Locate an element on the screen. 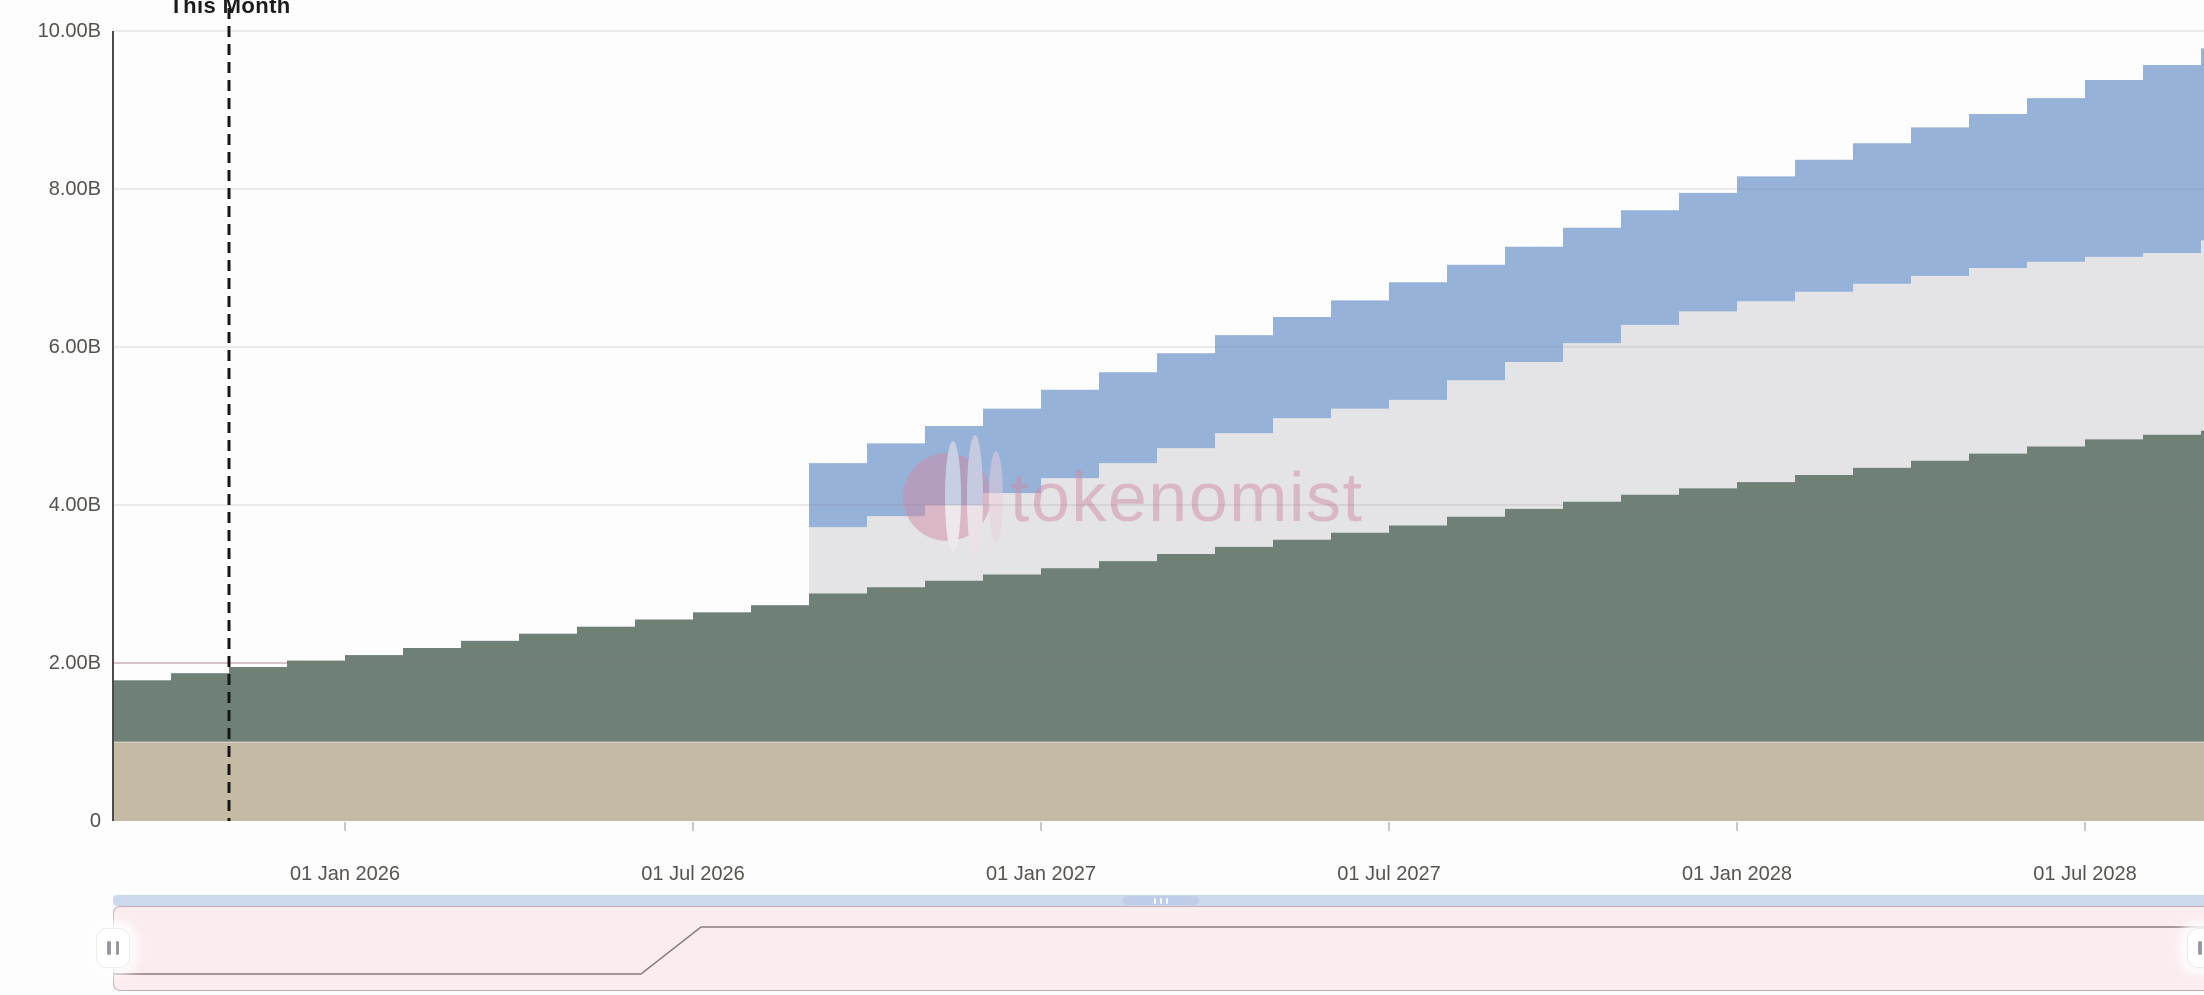  navigator-left-handle is located at coordinates (113, 948).